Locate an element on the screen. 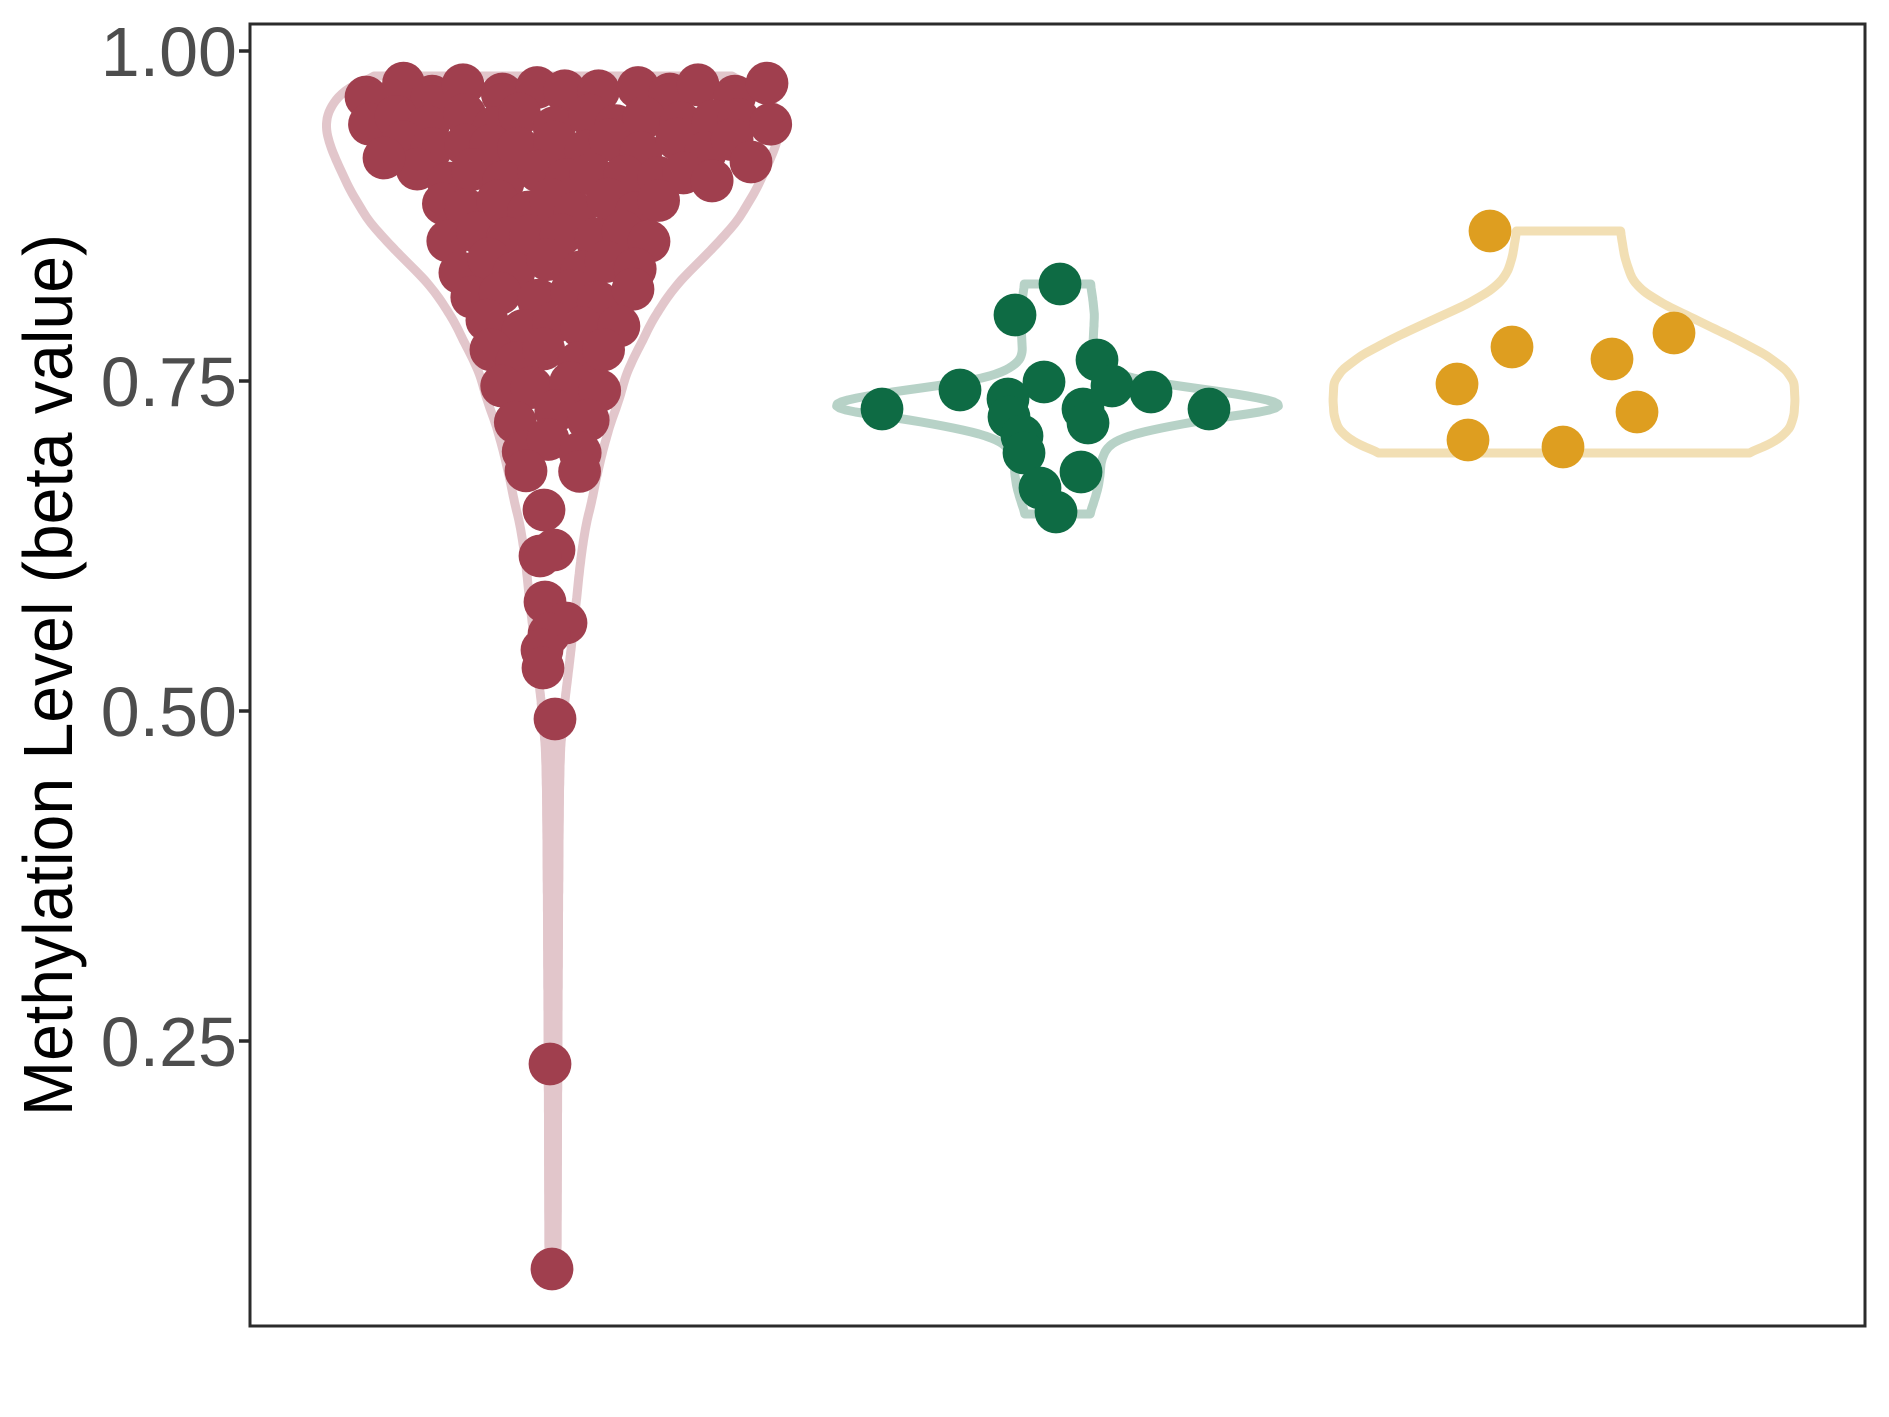 The width and height of the screenshot is (1889, 1417). svg-text: Methylation Level (beta value) is located at coordinates (48, 675).